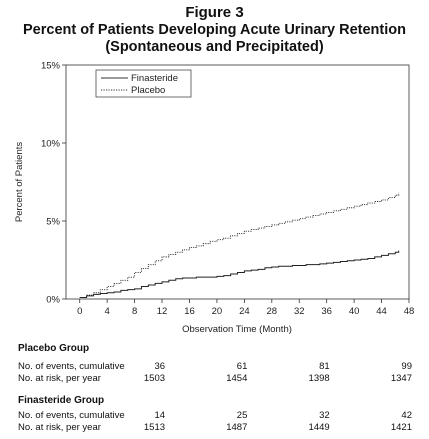  Describe the element at coordinates (162, 311) in the screenshot. I see `x-tick-label: 12` at that location.